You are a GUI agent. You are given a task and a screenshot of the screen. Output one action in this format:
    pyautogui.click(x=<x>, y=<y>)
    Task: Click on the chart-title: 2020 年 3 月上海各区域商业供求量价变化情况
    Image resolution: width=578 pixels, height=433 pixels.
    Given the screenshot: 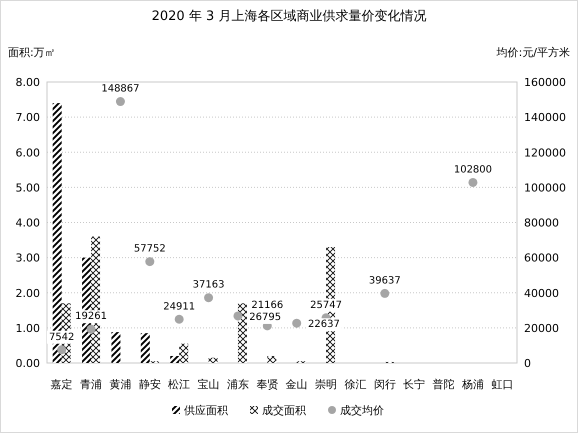 What is the action you would take?
    pyautogui.click(x=289, y=16)
    